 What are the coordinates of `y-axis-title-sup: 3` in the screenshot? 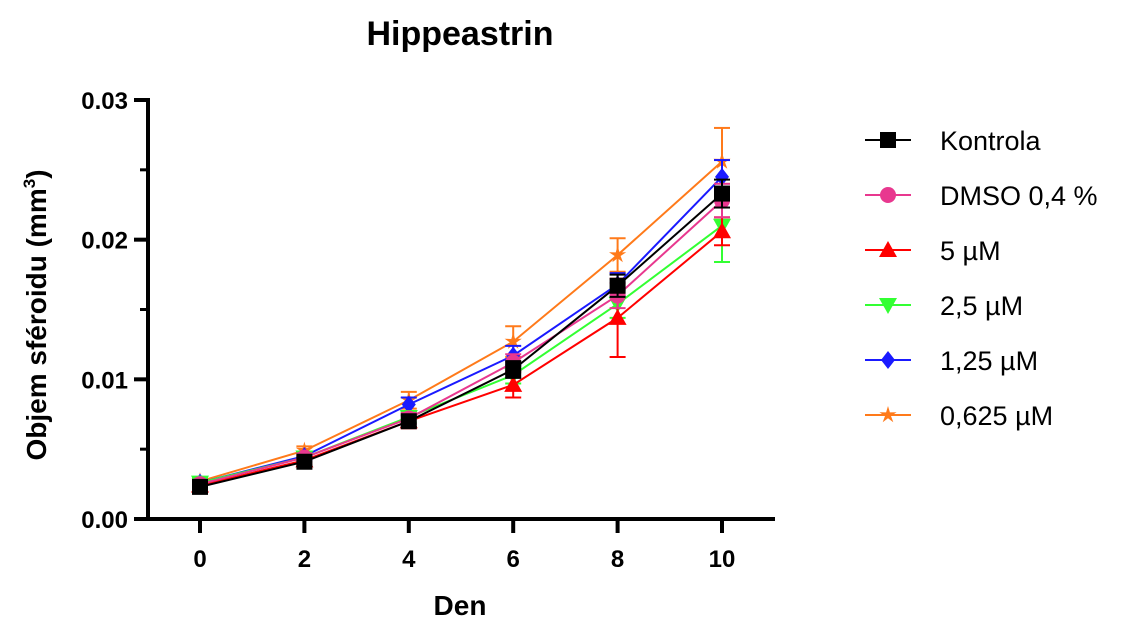 It's located at (29, 183).